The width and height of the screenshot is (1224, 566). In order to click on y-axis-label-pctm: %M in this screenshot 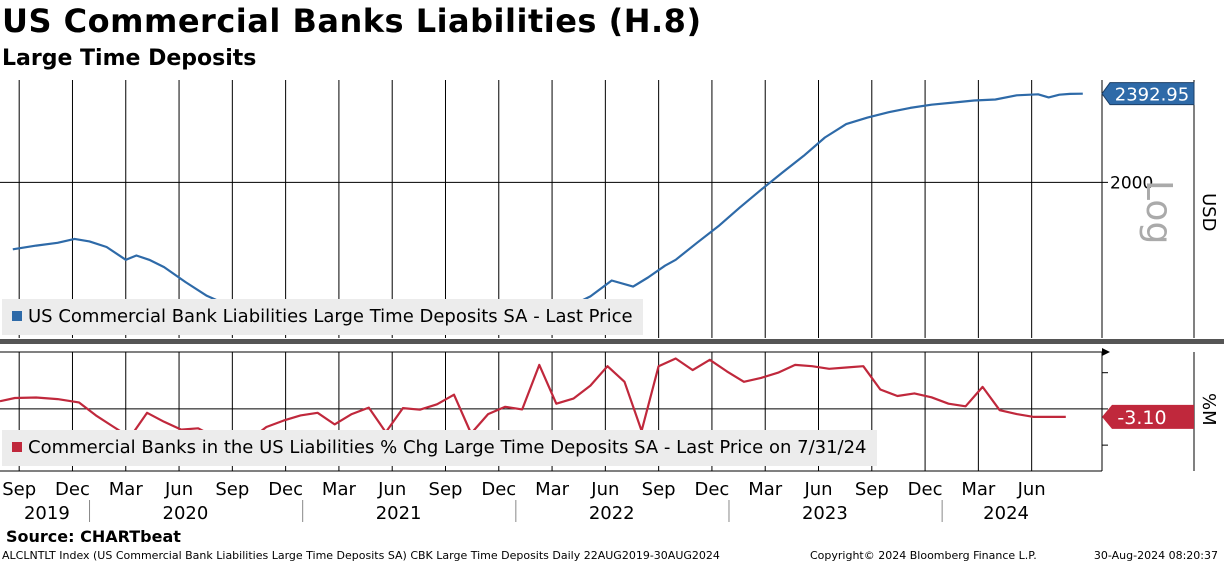, I will do `click(1208, 409)`.